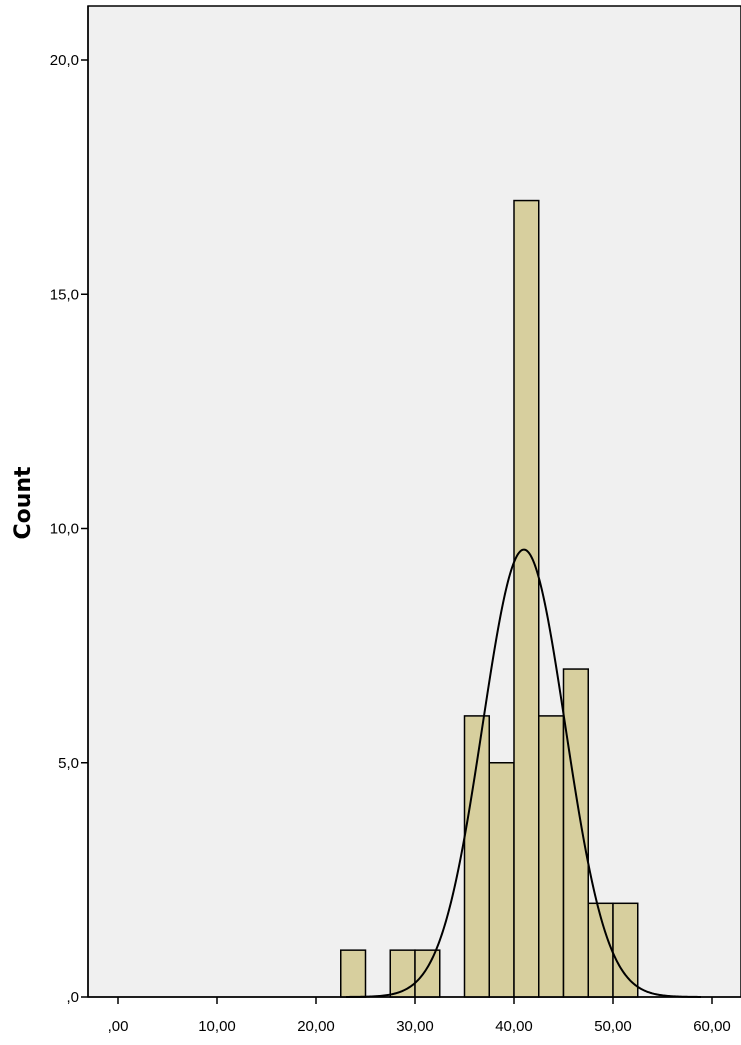 The width and height of the screenshot is (741, 1045). I want to click on y-axis-ticks: ,0 5,0 10,0 15,0 20,0, so click(69, 529).